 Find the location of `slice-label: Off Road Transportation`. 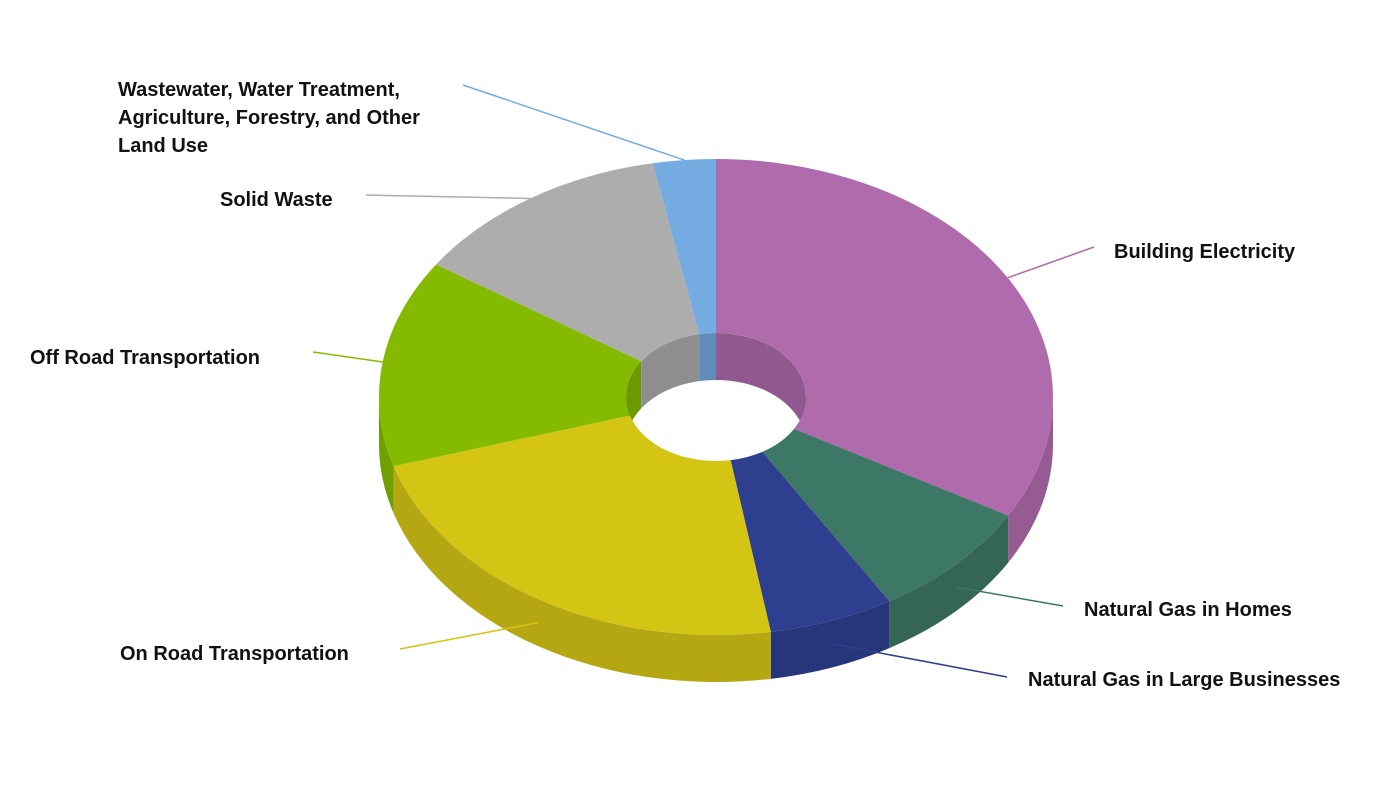

slice-label: Off Road Transportation is located at coordinates (145, 358).